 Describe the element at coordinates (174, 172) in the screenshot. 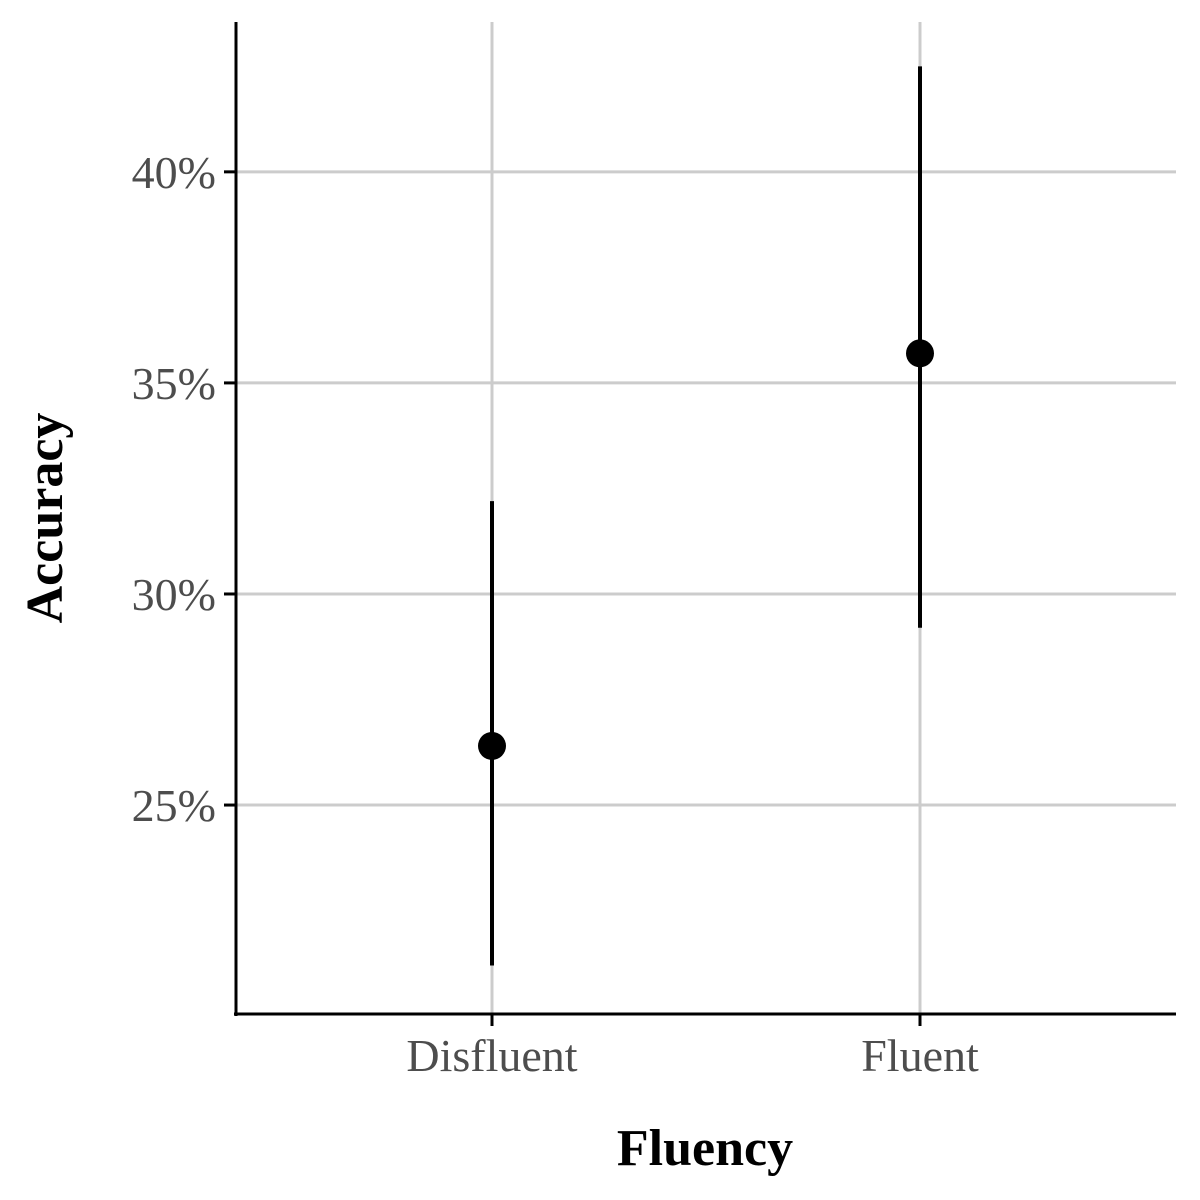

I see `y-tick-label: 40%` at that location.